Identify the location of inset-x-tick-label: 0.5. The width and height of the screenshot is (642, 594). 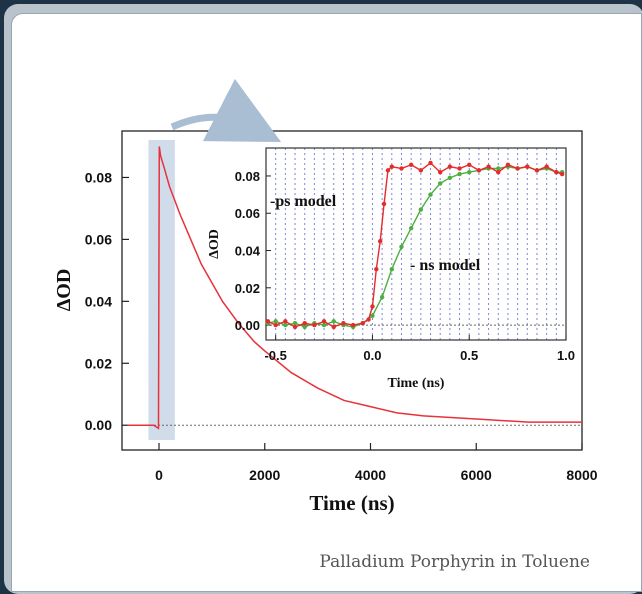
(469, 355).